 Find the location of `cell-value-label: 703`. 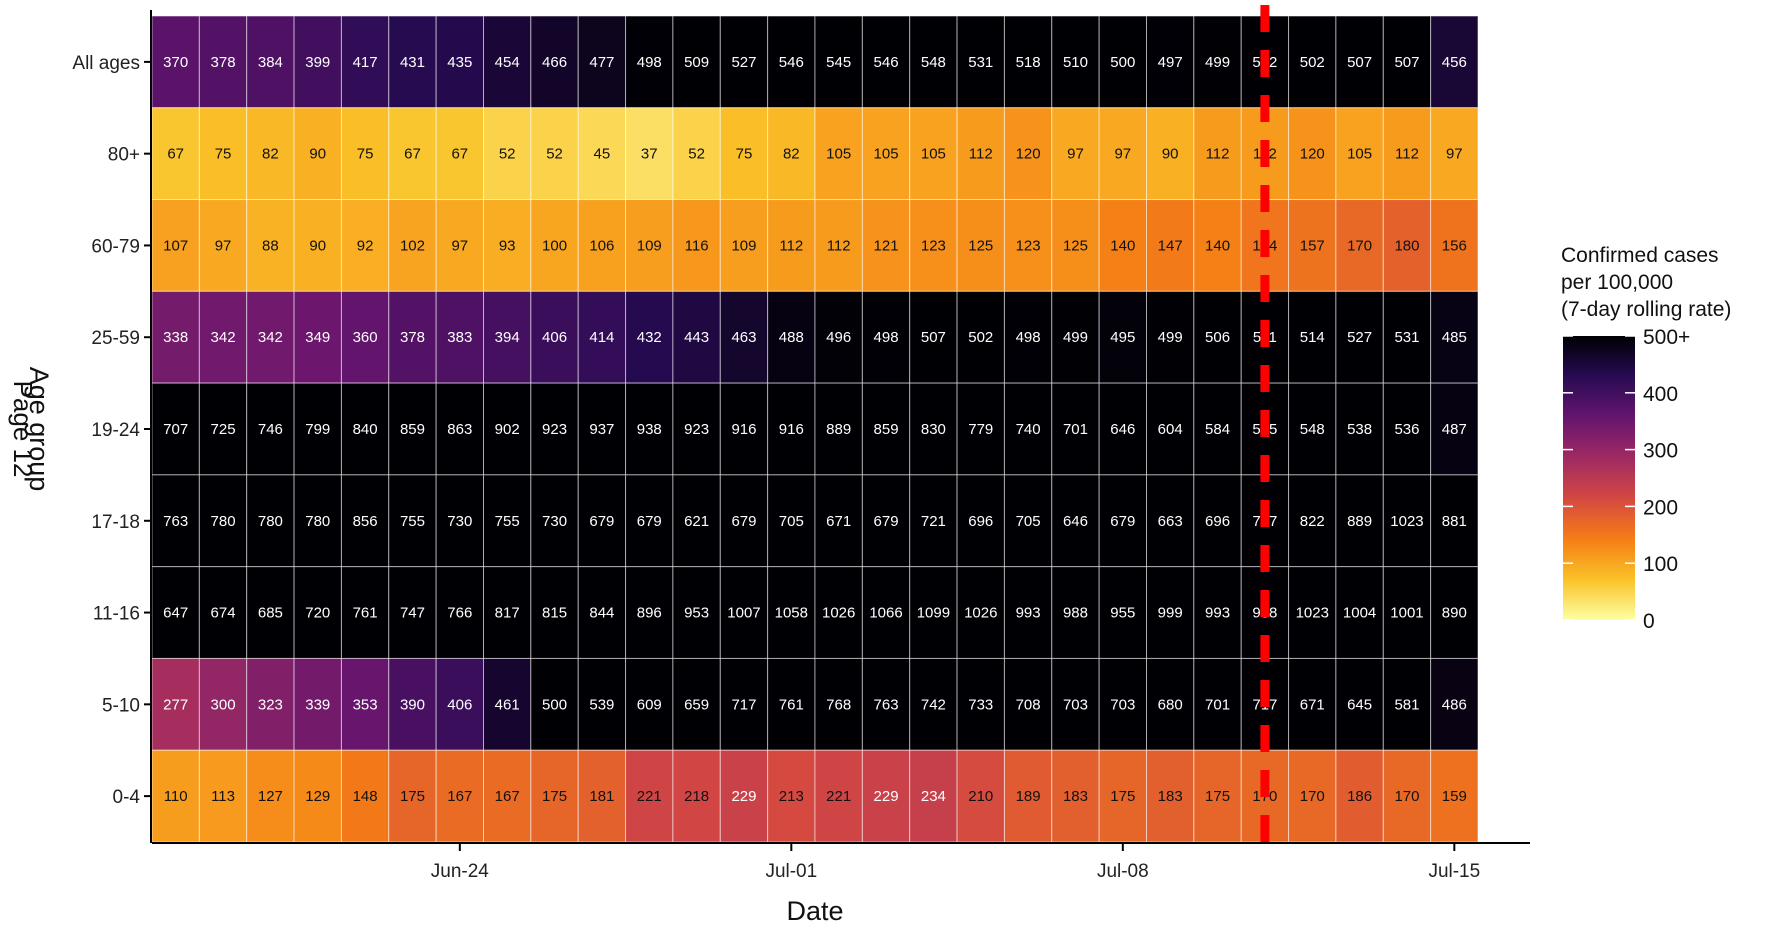

cell-value-label: 703 is located at coordinates (1122, 704).